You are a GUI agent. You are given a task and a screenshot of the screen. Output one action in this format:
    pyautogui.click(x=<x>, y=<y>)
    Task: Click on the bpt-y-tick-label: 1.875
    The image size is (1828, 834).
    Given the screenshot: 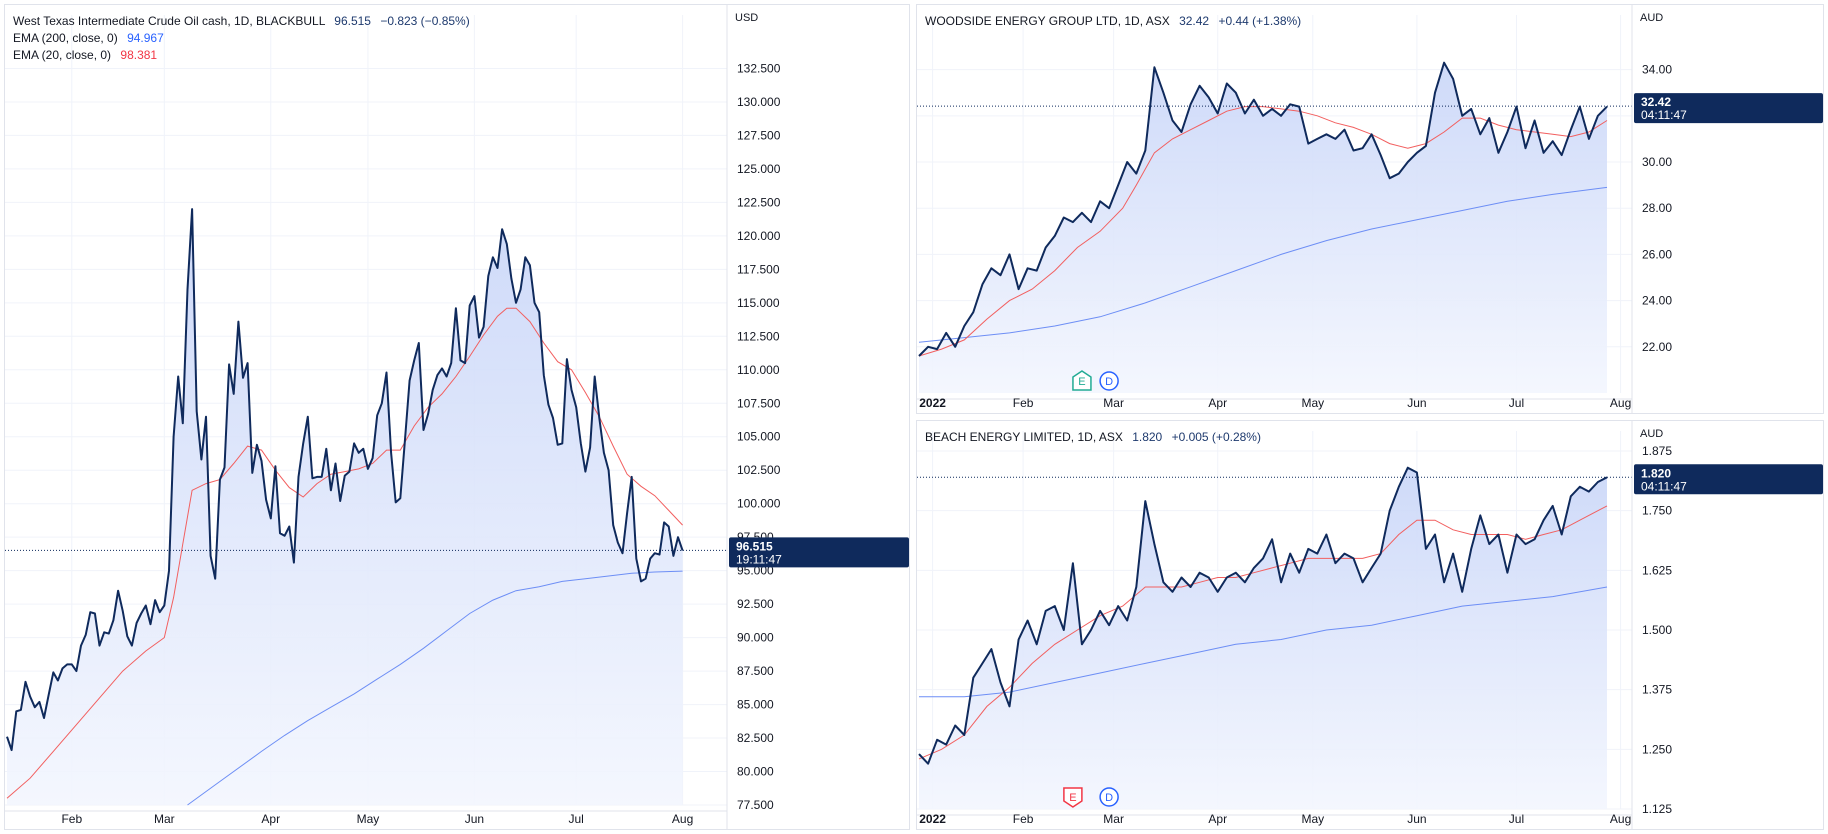 What is the action you would take?
    pyautogui.click(x=1657, y=451)
    